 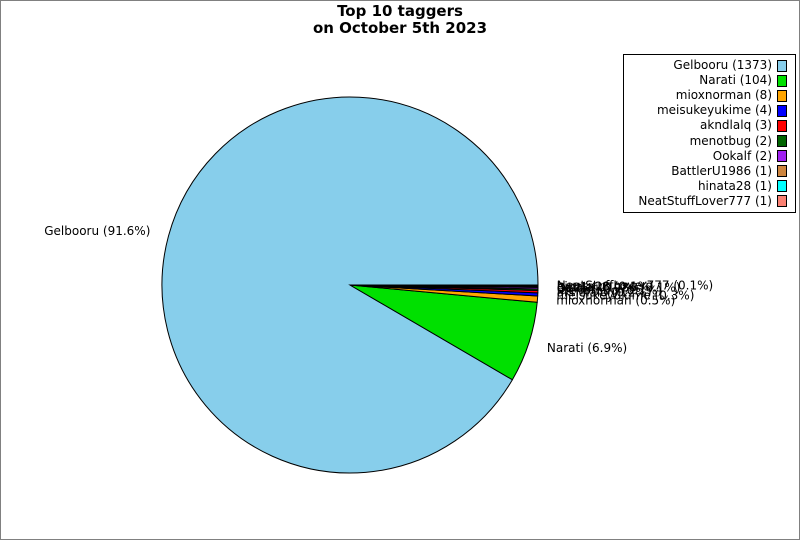 I want to click on legend-item-menotbug: menotbug (2), so click(x=707, y=141).